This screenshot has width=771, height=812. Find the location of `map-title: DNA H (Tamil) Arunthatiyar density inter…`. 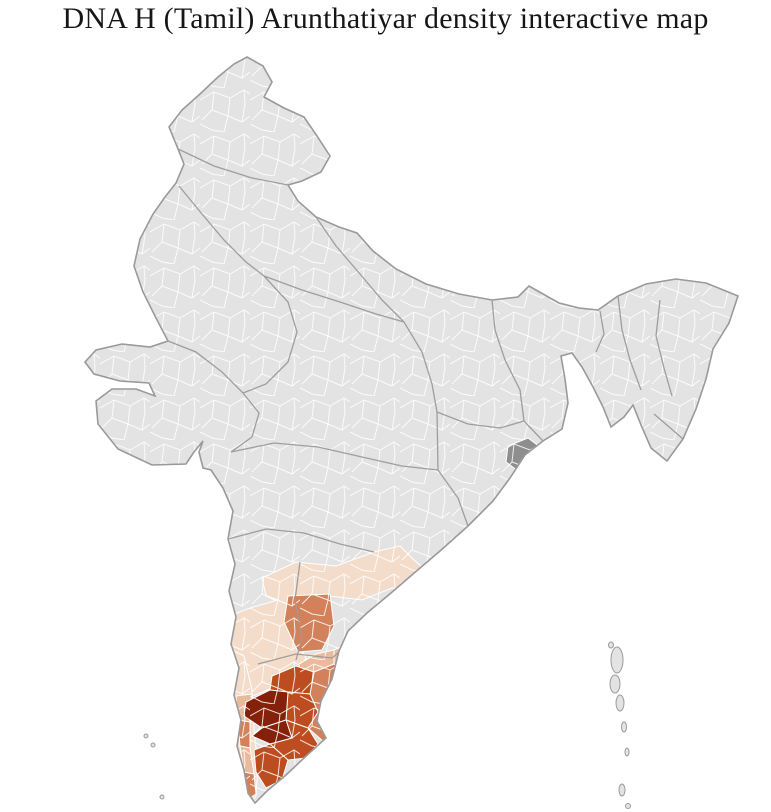

map-title: DNA H (Tamil) Arunthatiyar density inter… is located at coordinates (385, 18).